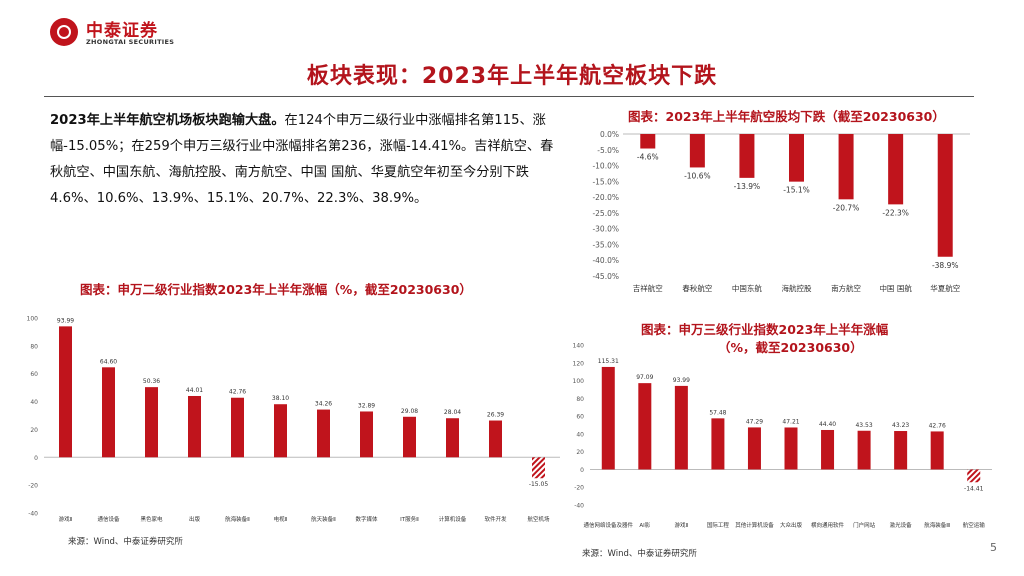 The height and width of the screenshot is (576, 1024). What do you see at coordinates (512, 76) in the screenshot?
I see `slide-title: 板块表现：2023年上半年航空板块下跌` at bounding box center [512, 76].